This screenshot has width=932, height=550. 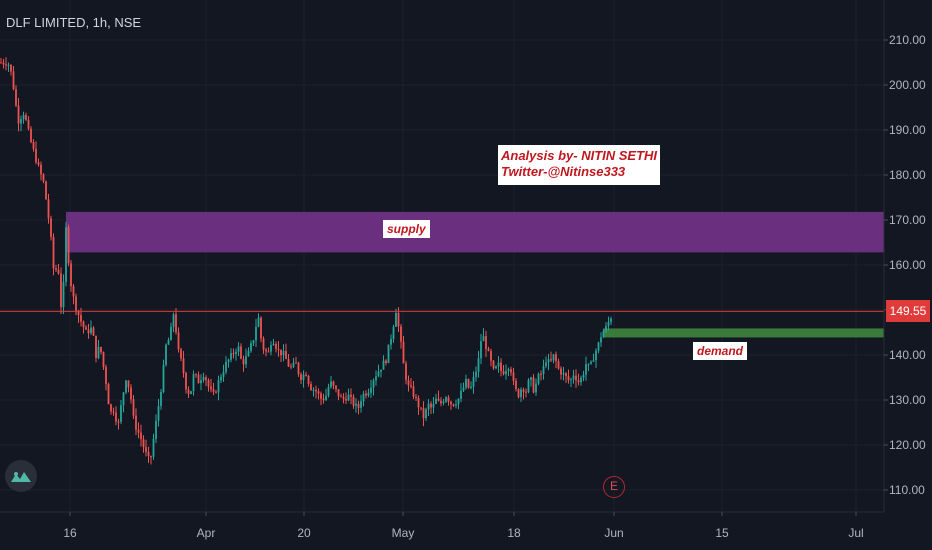 What do you see at coordinates (613, 533) in the screenshot?
I see `time-tick-label: Jun` at bounding box center [613, 533].